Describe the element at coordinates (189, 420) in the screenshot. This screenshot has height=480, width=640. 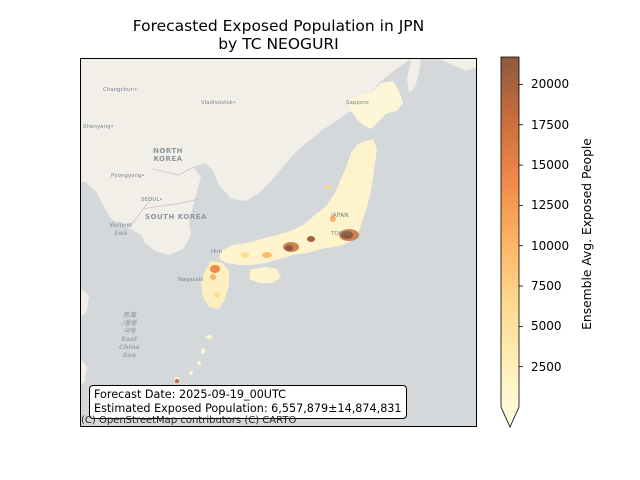
I see `map-attribution: (C) OpenStreetMap contributors (C) CARTO` at that location.